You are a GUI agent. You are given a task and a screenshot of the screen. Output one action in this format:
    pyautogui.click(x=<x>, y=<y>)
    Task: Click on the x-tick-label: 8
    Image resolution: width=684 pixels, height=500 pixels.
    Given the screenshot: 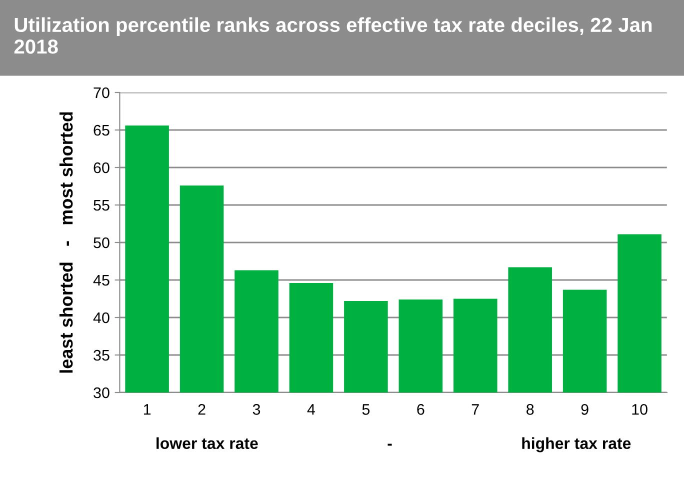 What is the action you would take?
    pyautogui.click(x=530, y=409)
    